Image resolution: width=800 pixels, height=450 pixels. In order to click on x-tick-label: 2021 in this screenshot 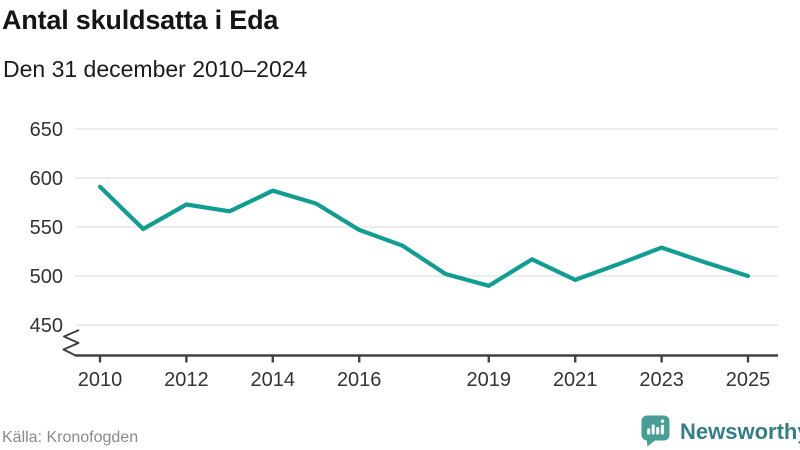, I will do `click(575, 380)`.